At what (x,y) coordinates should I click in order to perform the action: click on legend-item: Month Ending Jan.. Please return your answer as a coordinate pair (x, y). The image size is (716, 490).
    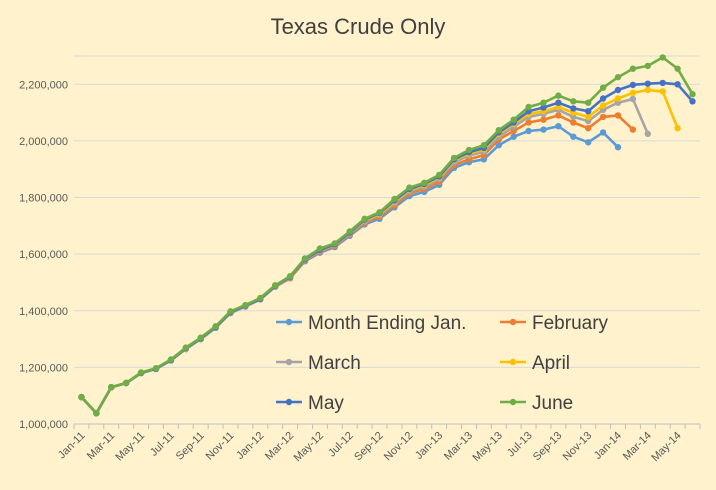
    Looking at the image, I should click on (371, 323).